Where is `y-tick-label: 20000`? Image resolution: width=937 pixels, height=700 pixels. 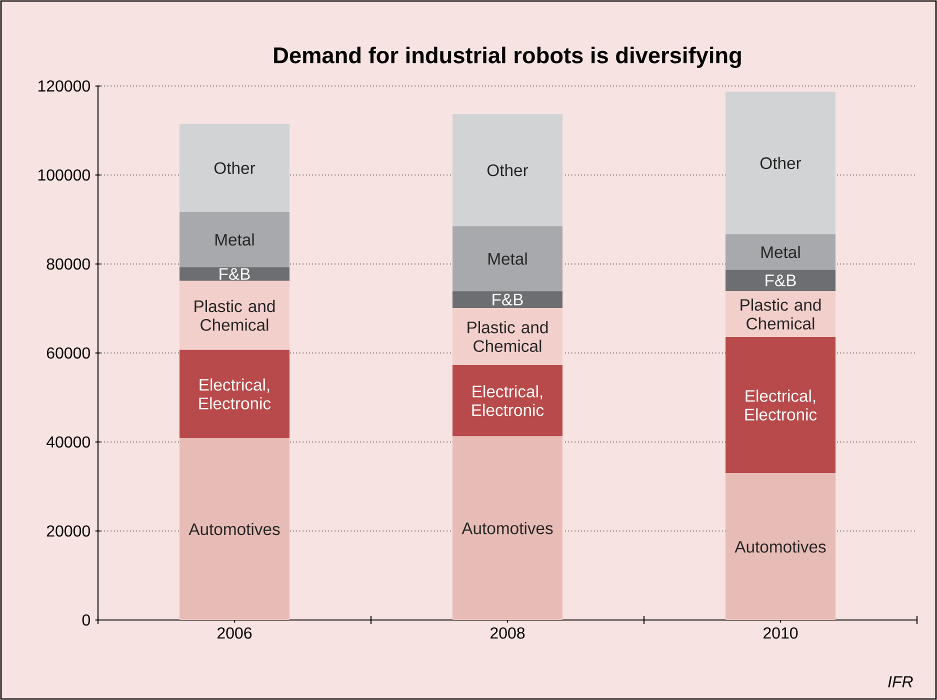
y-tick-label: 20000 is located at coordinates (68, 531).